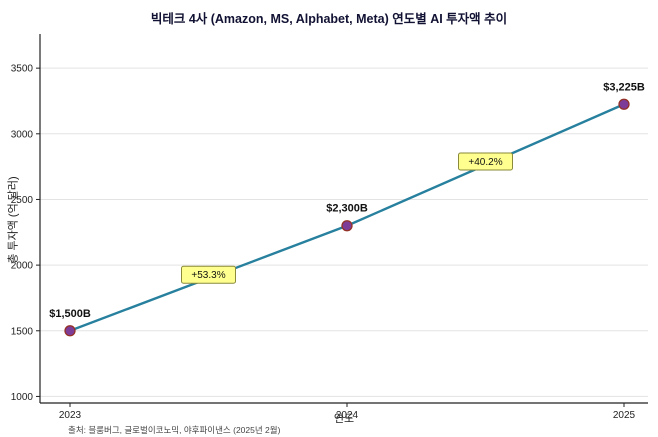 The height and width of the screenshot is (437, 658). I want to click on y-tick-label: 1000, so click(22, 397).